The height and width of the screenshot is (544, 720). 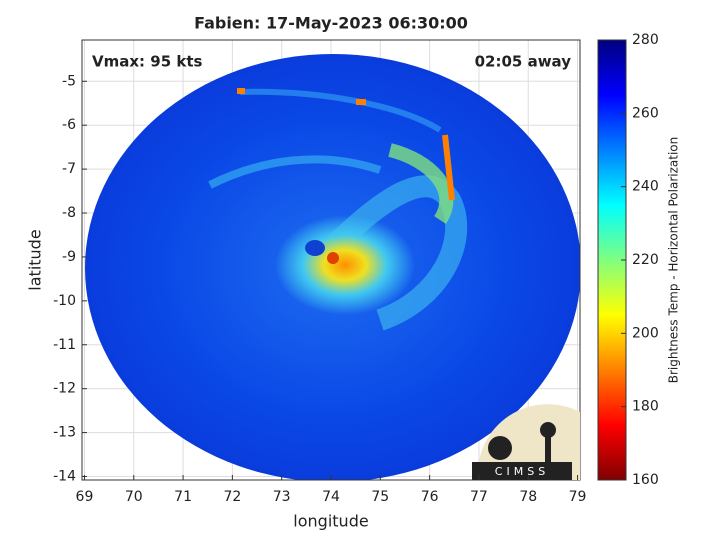 What do you see at coordinates (183, 497) in the screenshot?
I see `x-tick-label: 71` at bounding box center [183, 497].